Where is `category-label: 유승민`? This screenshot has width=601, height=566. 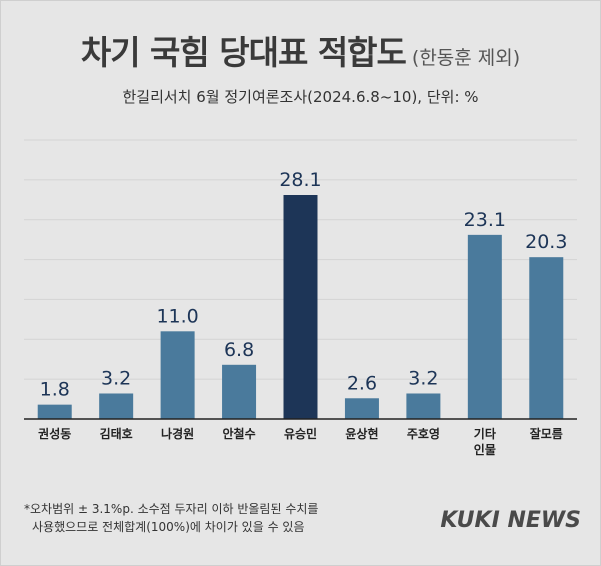
category-label: 유승민 is located at coordinates (300, 433).